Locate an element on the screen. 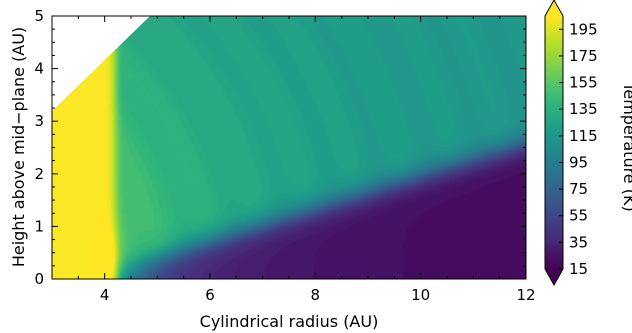 The width and height of the screenshot is (632, 333). colorbar-extend-top is located at coordinates (554, 8).